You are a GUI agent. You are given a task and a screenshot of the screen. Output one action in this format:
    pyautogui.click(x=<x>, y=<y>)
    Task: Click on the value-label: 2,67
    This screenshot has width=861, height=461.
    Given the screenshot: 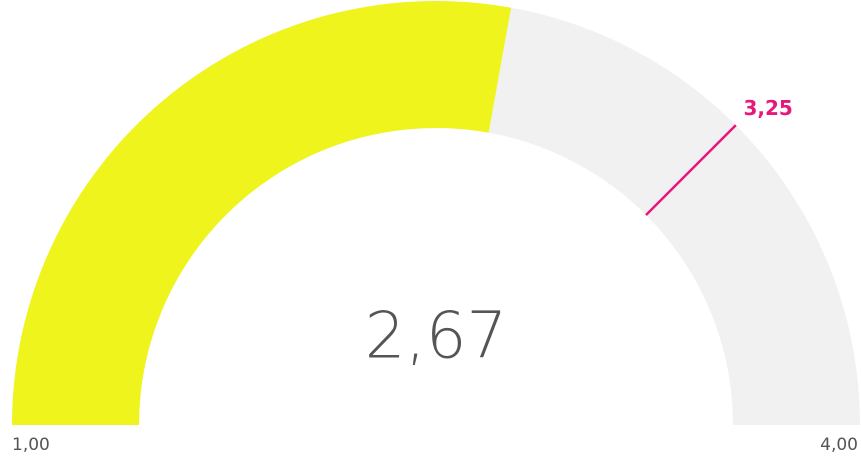 What is the action you would take?
    pyautogui.click(x=436, y=337)
    